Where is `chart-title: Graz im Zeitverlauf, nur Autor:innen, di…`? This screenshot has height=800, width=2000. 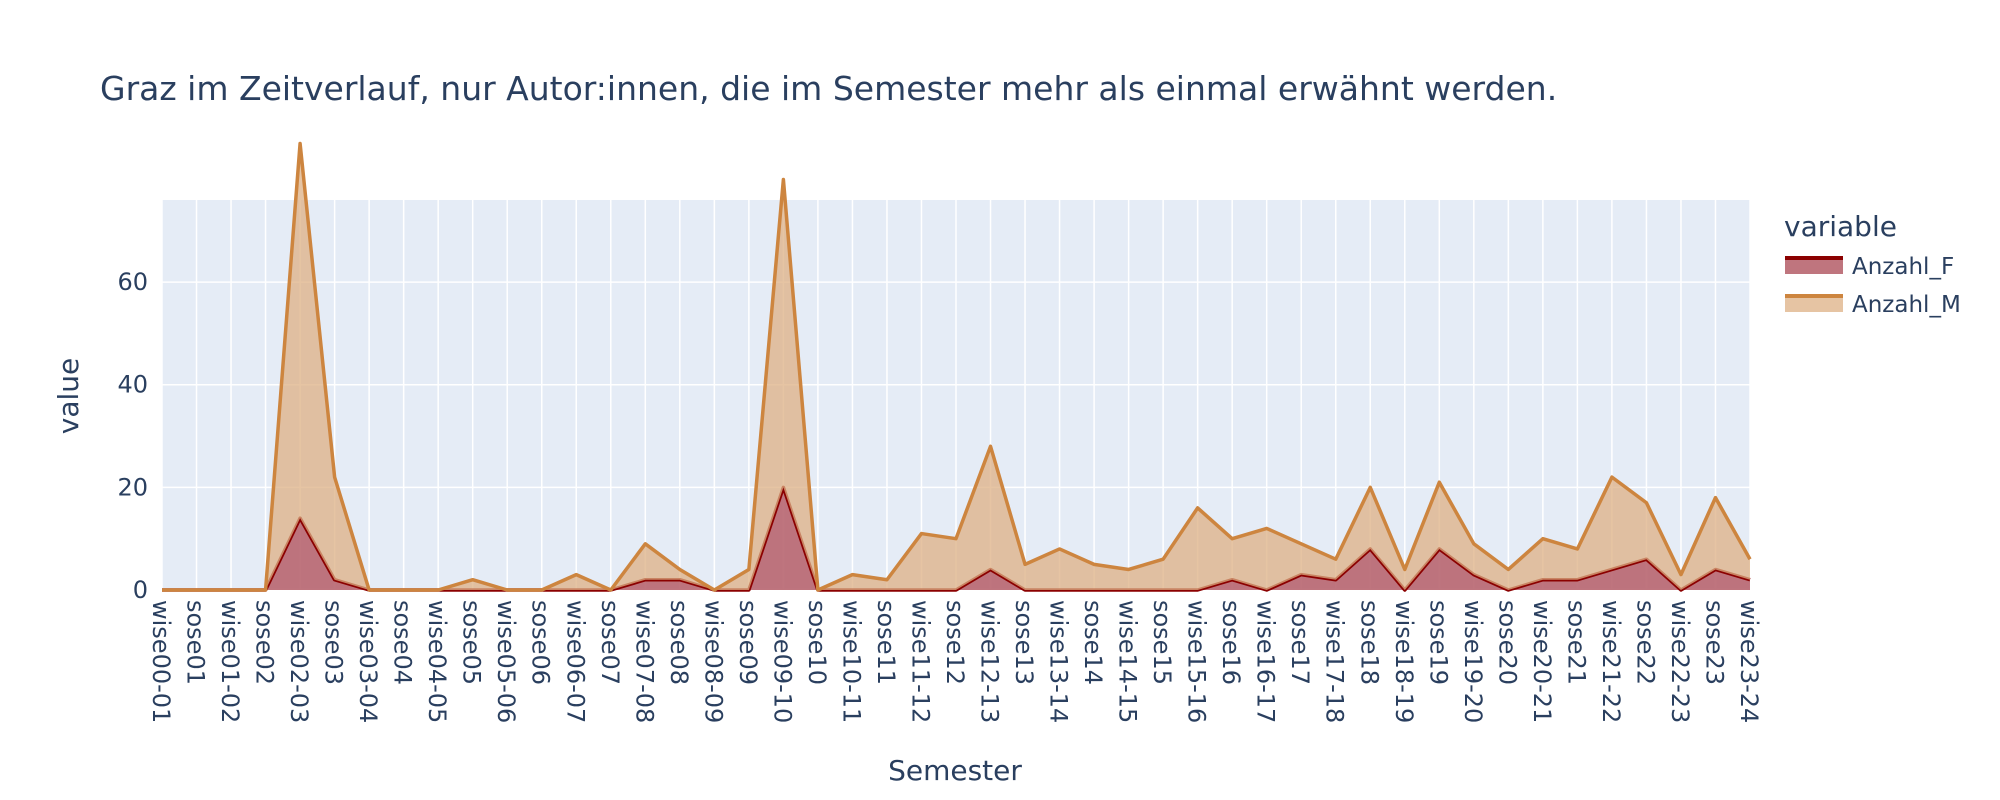 chart-title: Graz im Zeitverlauf, nur Autor:innen, di… is located at coordinates (828, 88).